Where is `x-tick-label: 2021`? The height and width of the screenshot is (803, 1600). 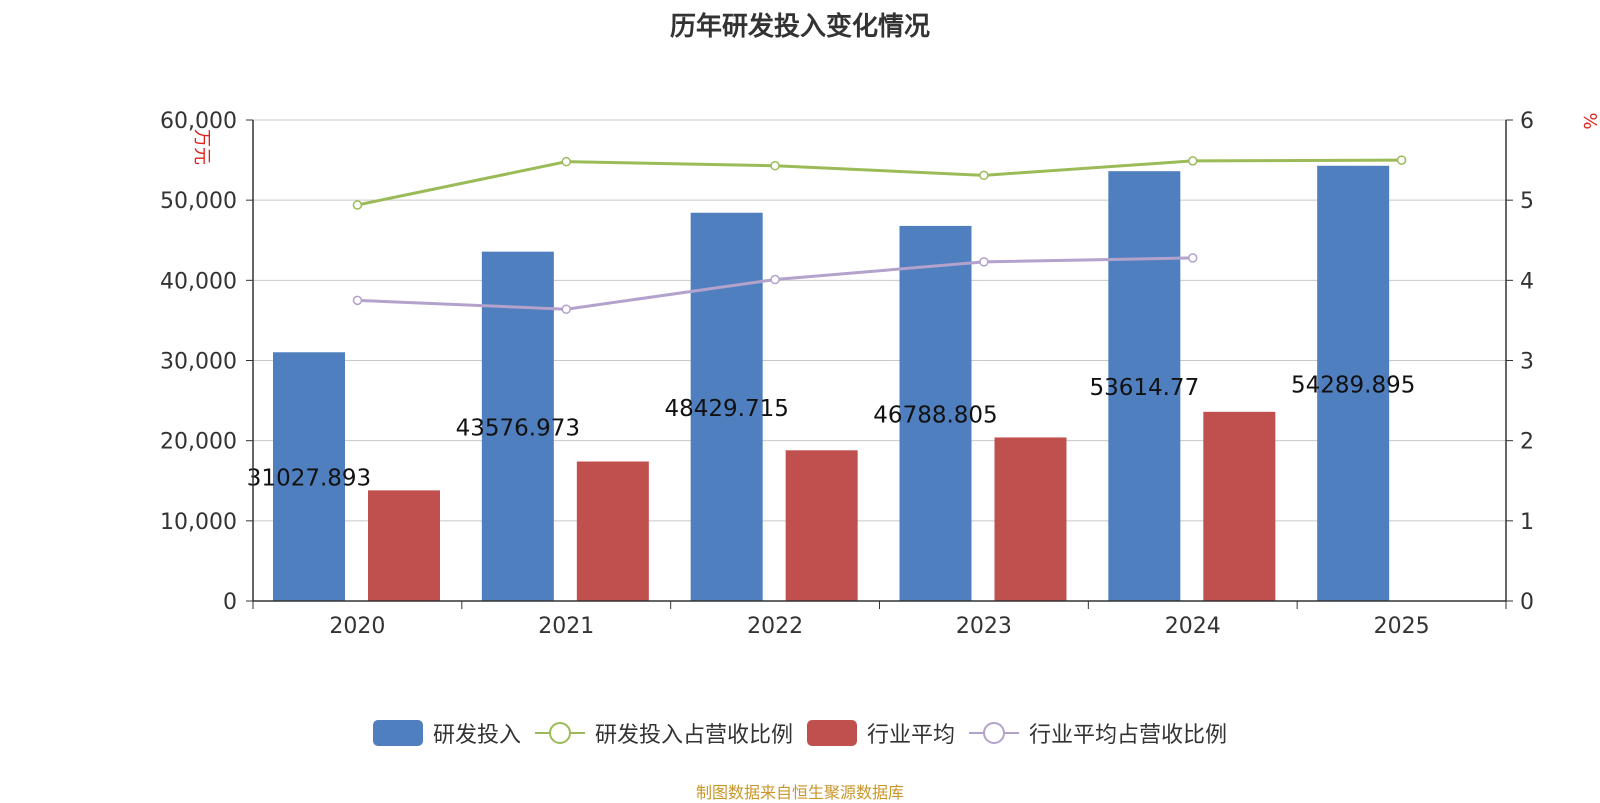 x-tick-label: 2021 is located at coordinates (566, 626).